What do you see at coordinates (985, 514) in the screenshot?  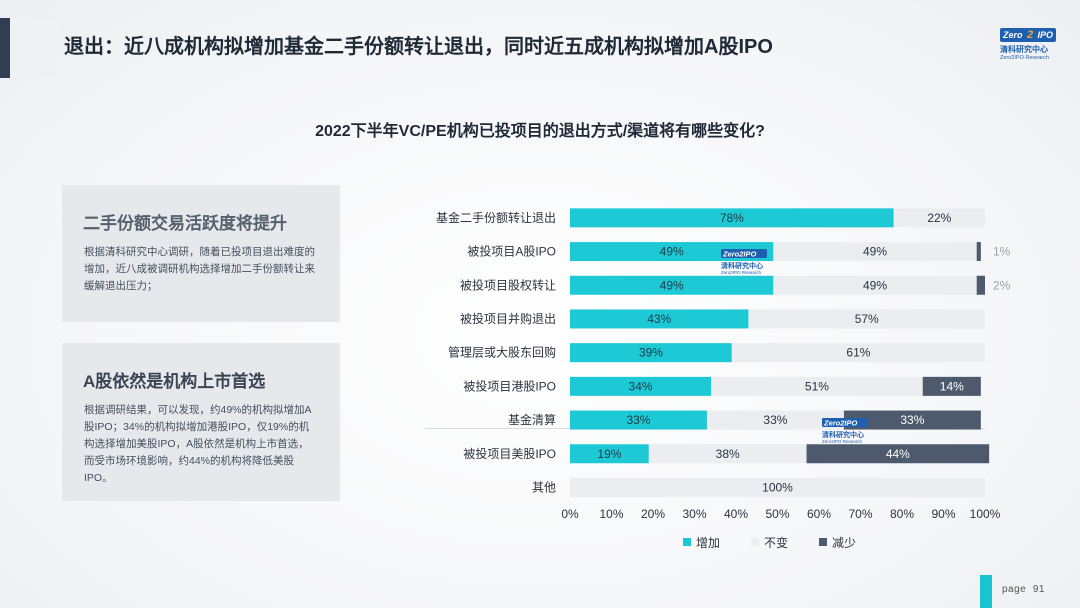 I see `x-tick-label: 100%` at bounding box center [985, 514].